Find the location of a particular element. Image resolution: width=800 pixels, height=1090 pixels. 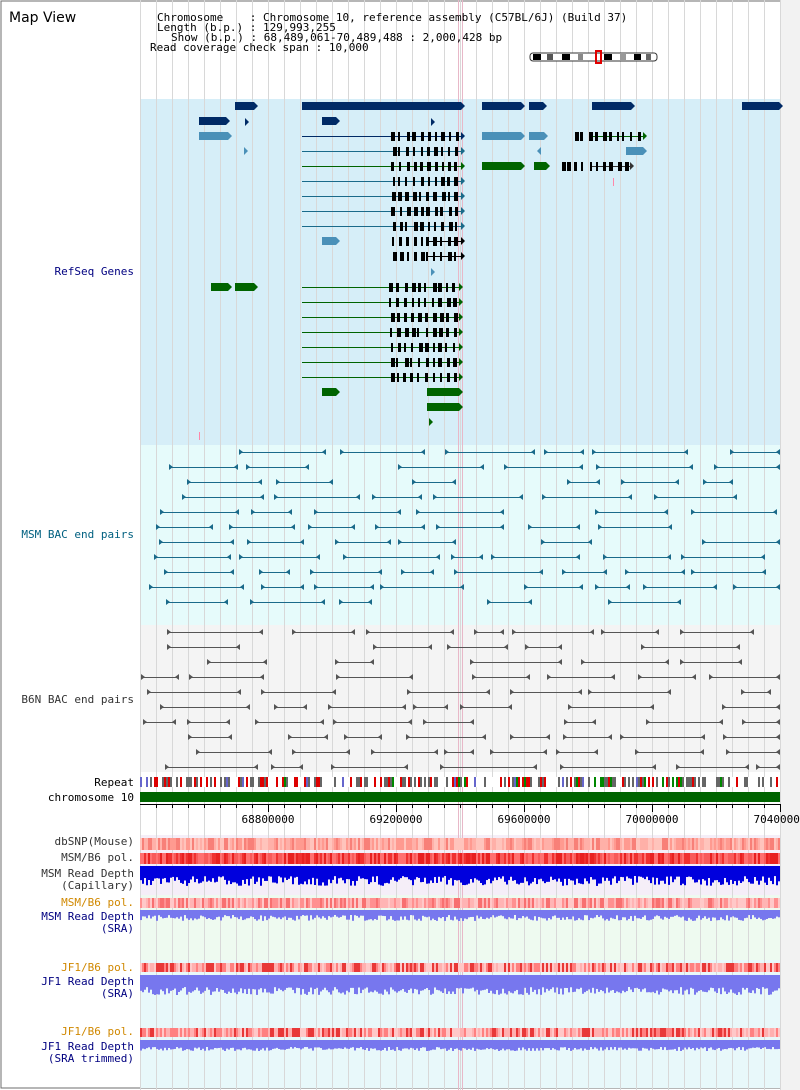

track-label-refseq: RefSeq Genes is located at coordinates (94, 271).